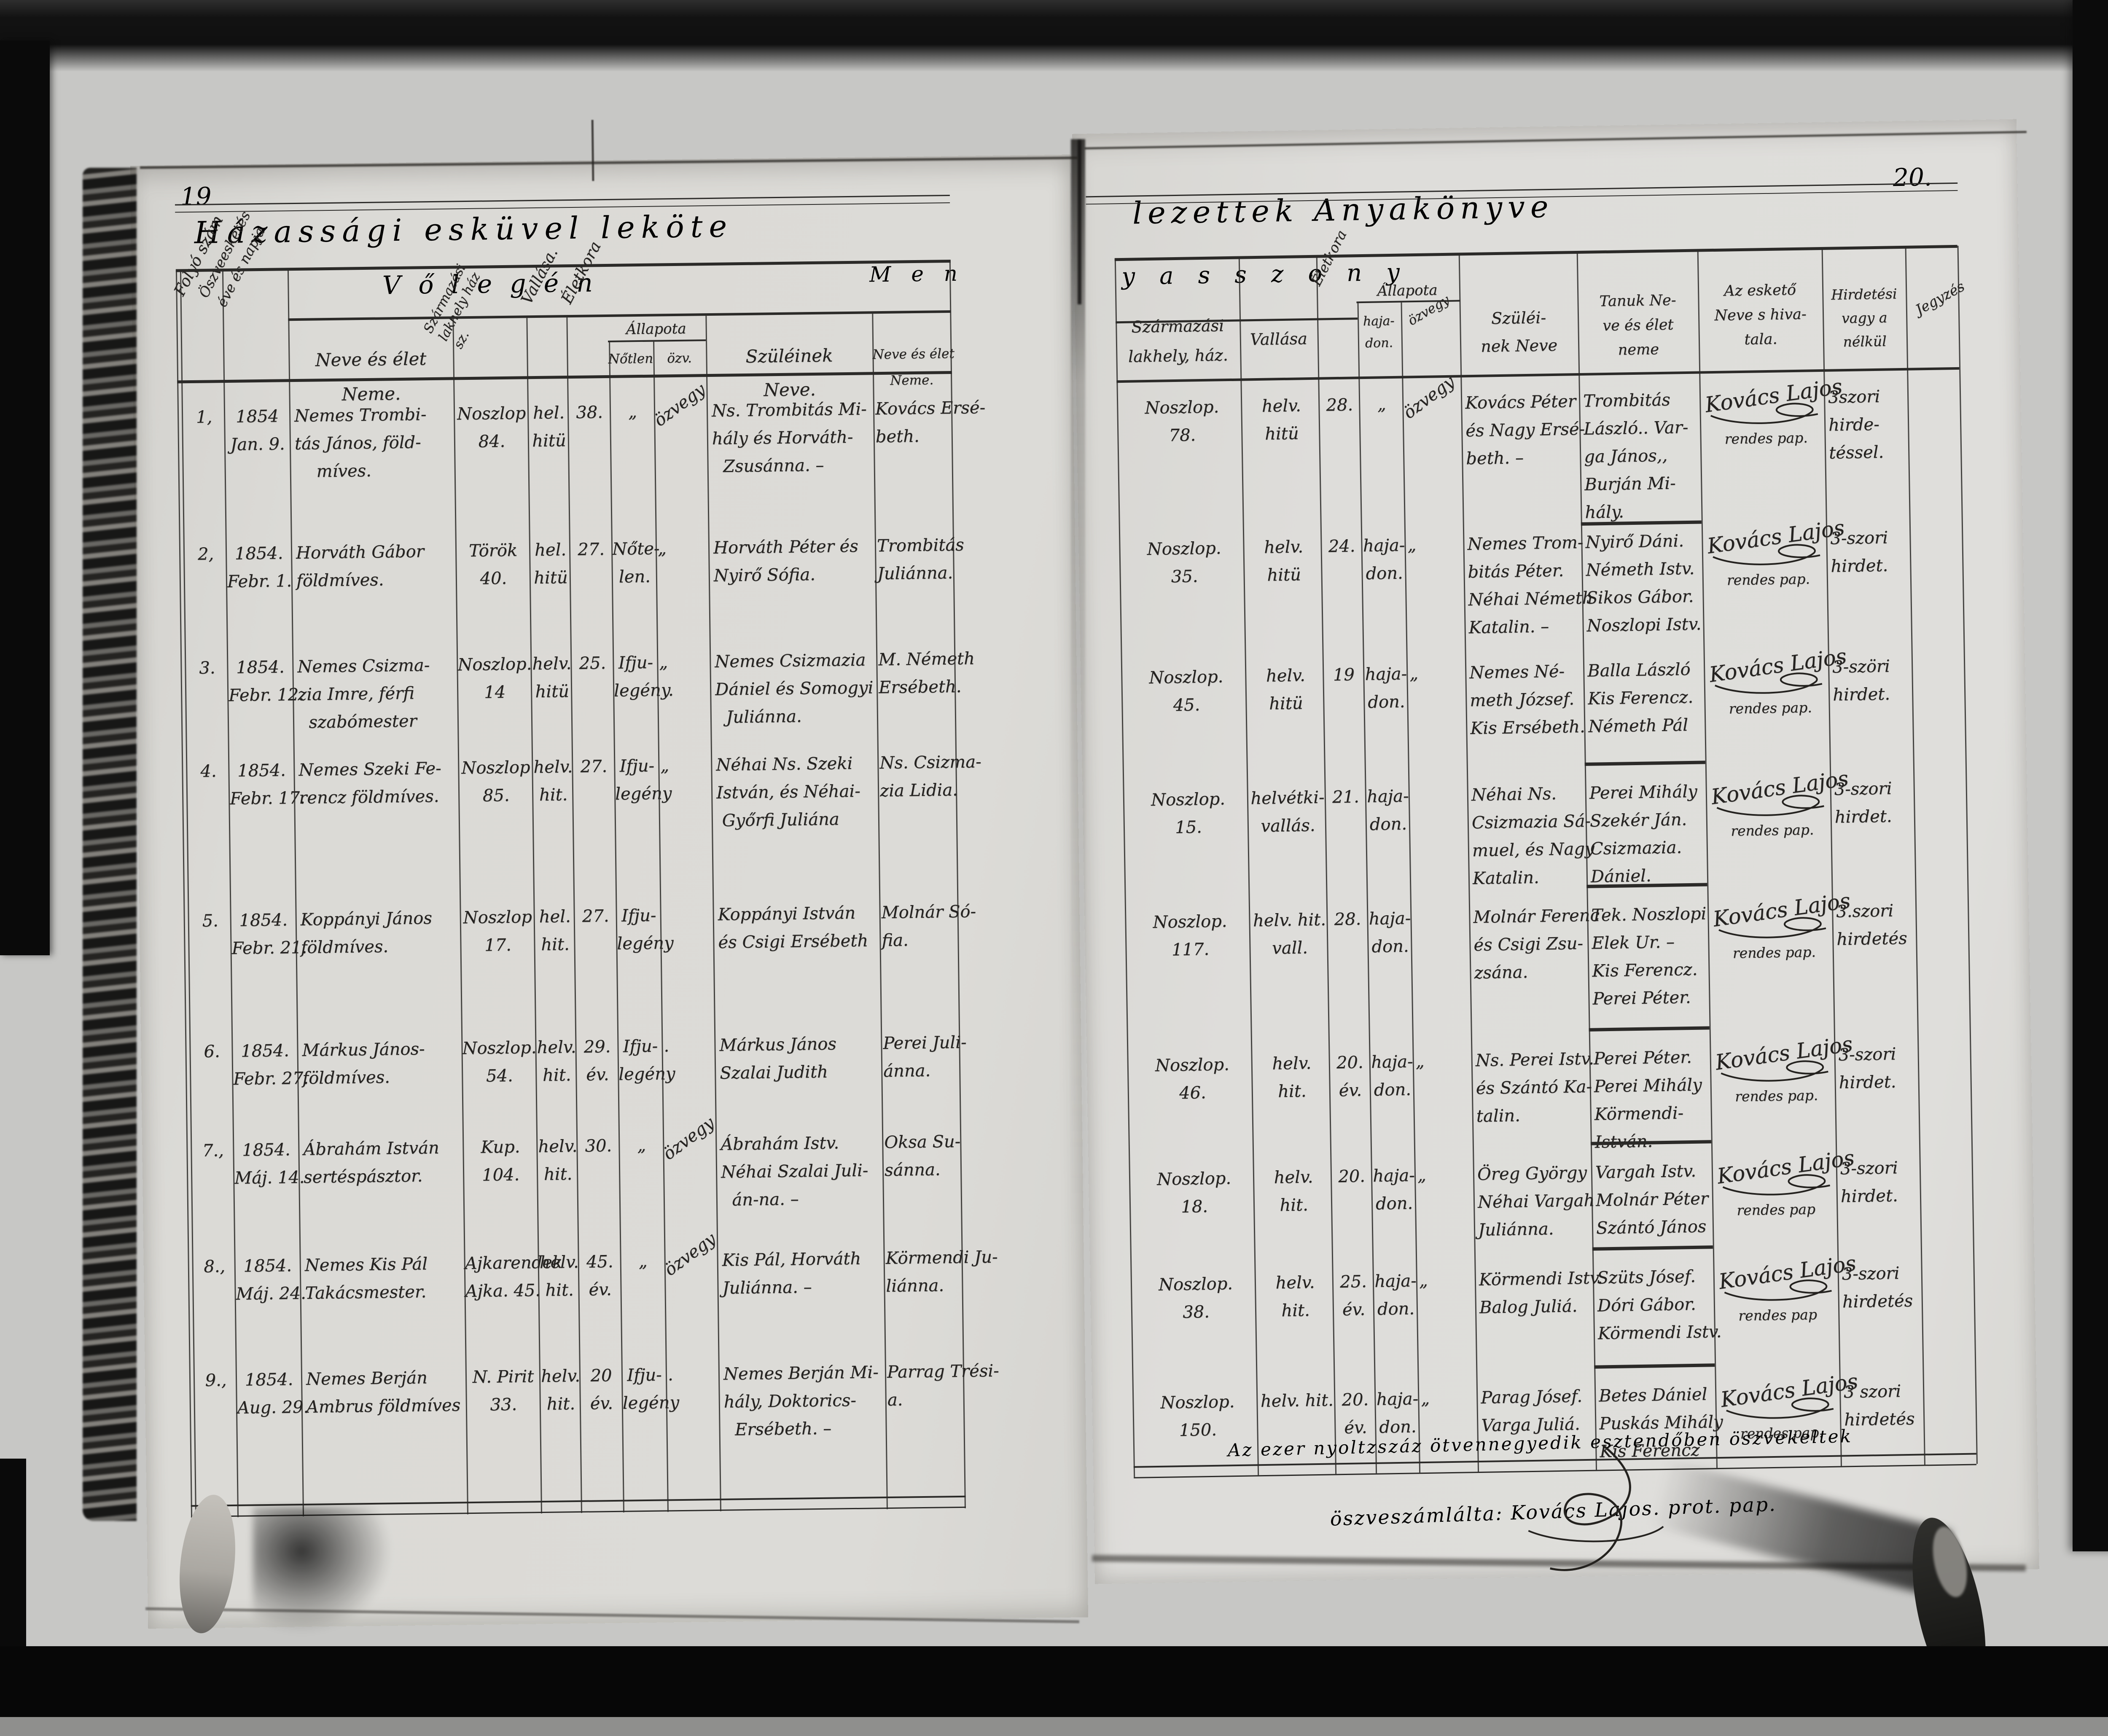  What do you see at coordinates (13, 1556) in the screenshot?
I see `film-left-border-lower` at bounding box center [13, 1556].